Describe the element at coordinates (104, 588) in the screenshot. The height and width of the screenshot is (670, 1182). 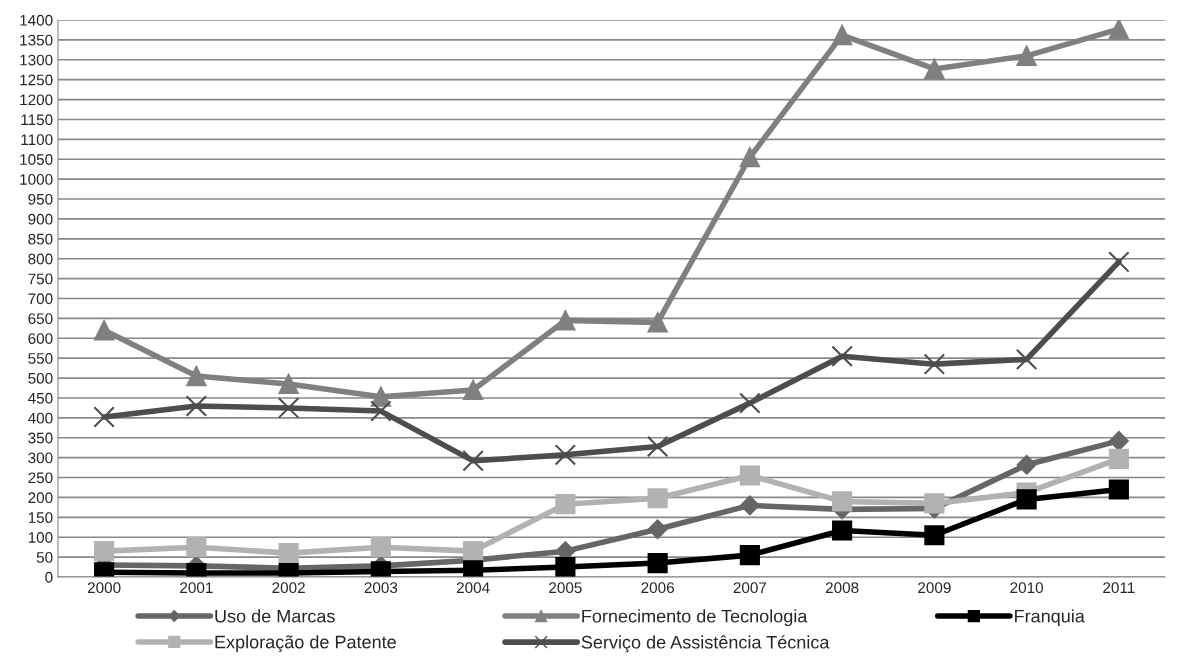
I see `x-tick-label: 2000` at that location.